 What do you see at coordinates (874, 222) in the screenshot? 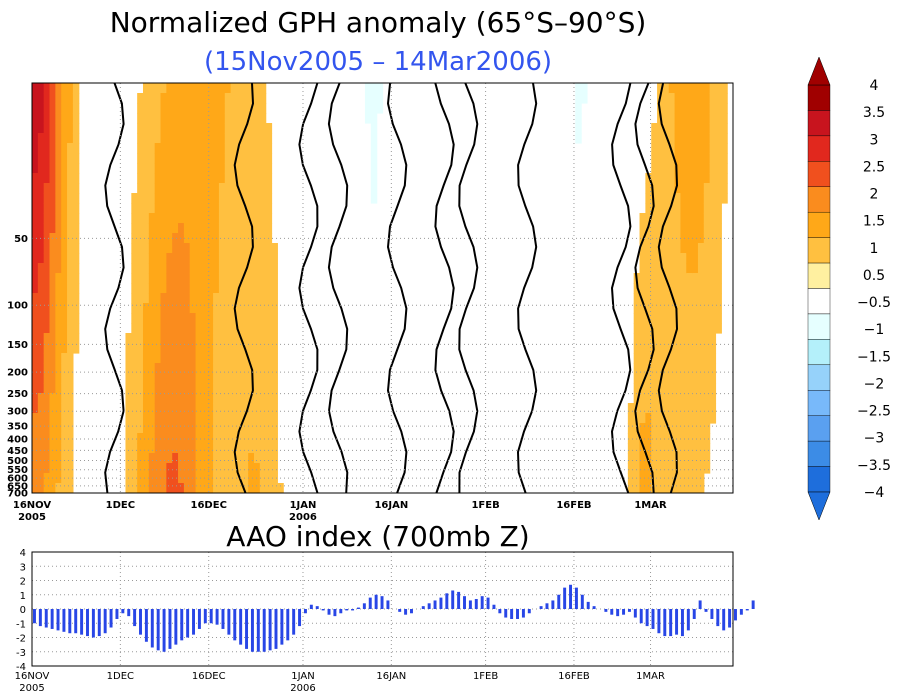
I see `colorbar-label: 1.5` at bounding box center [874, 222].